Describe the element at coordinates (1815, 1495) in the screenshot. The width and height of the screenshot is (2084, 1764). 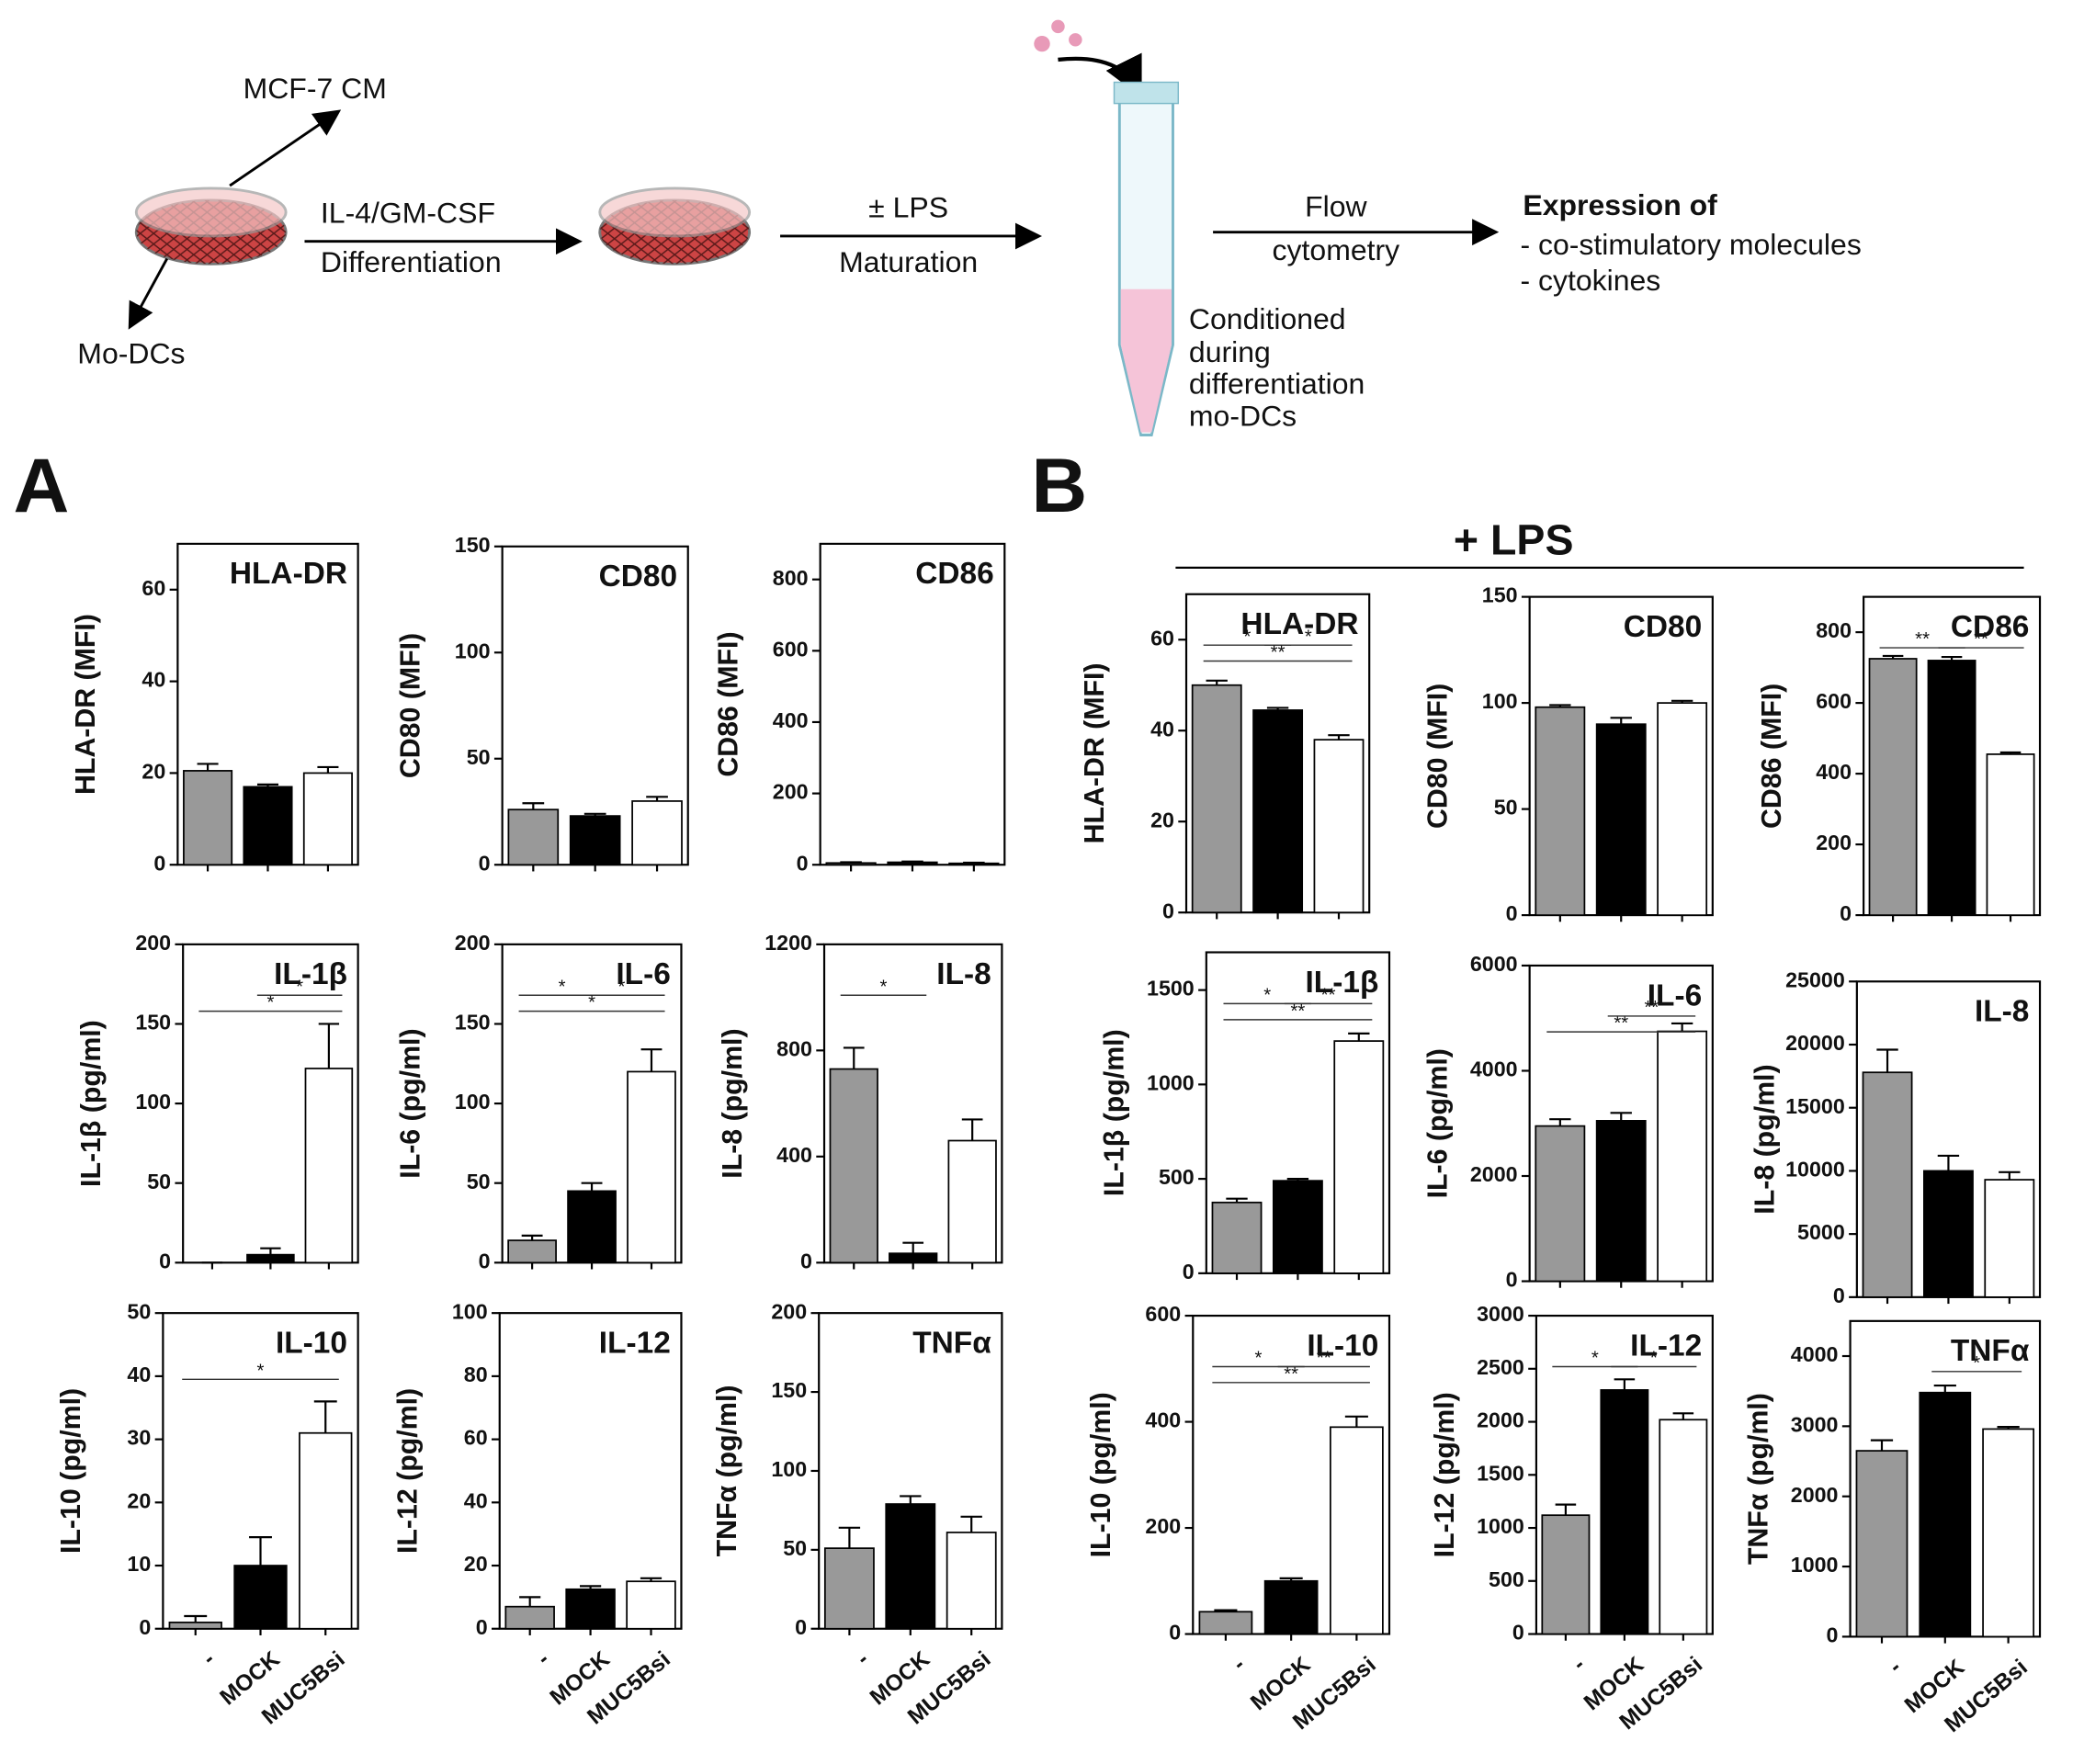
I see `y-tick-label: 2000` at that location.